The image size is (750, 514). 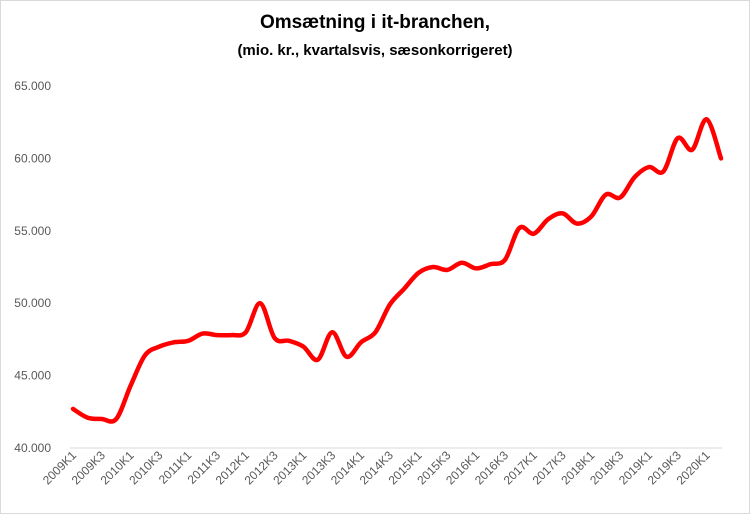 I want to click on y-tick-label: 55.000, so click(x=32, y=231).